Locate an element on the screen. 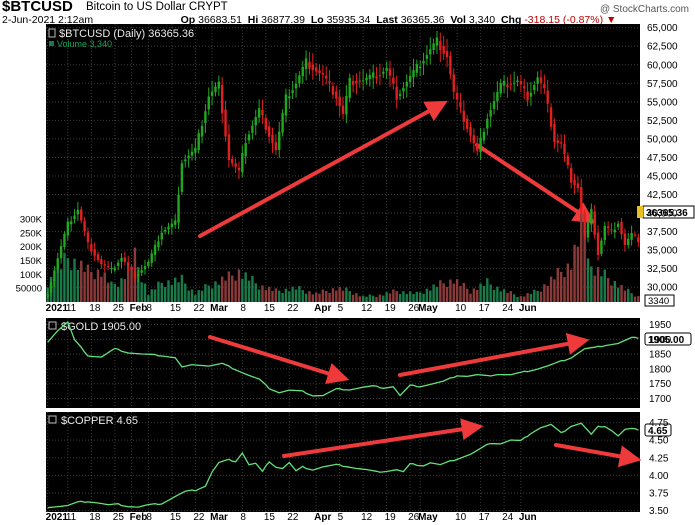 This screenshot has width=695, height=525. quote-date: 2-Jun-2021 2:12am is located at coordinates (48, 20).